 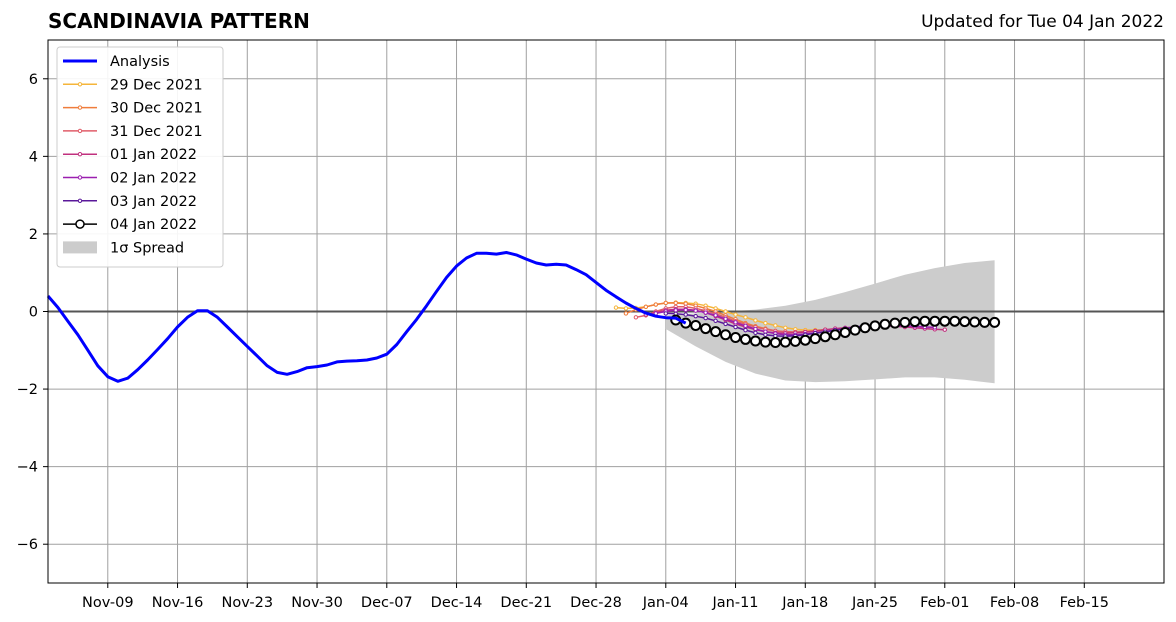 I want to click on legend-label: 01 Jan 2022, so click(x=153, y=155).